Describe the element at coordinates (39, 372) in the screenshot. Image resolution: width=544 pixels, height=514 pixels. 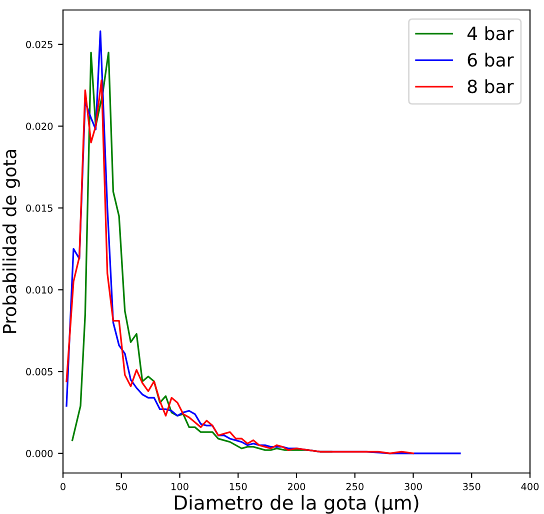
I see `y-tick-label: 0.005` at that location.